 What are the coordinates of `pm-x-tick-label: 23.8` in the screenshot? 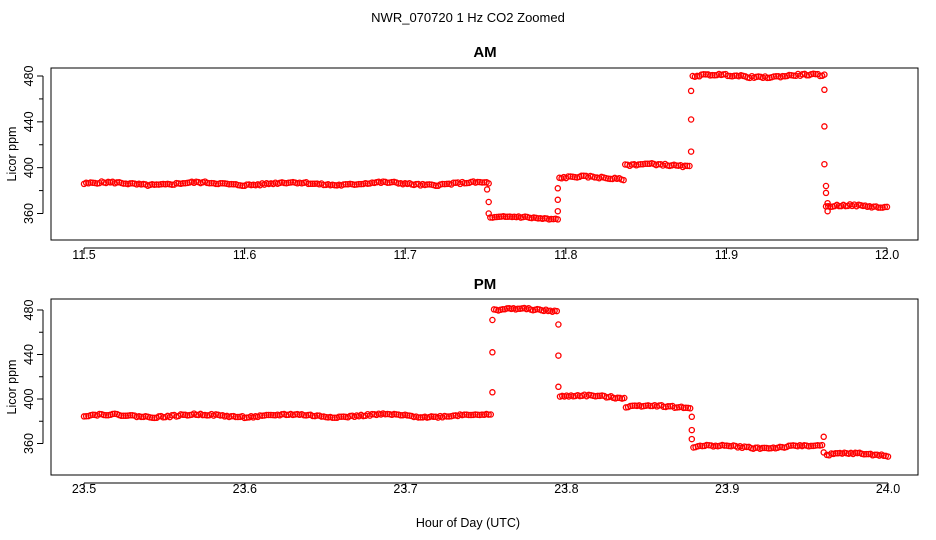 It's located at (566, 489).